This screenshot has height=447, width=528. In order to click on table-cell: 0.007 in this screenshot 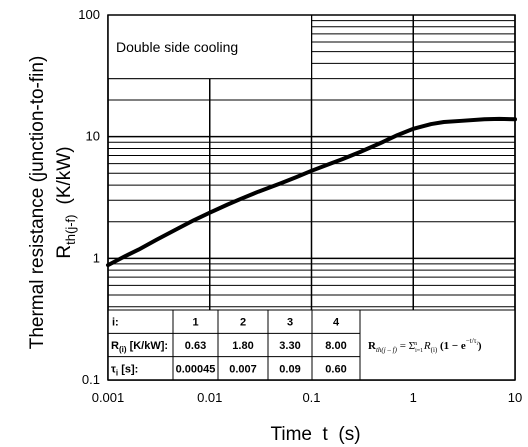, I will do `click(243, 369)`.